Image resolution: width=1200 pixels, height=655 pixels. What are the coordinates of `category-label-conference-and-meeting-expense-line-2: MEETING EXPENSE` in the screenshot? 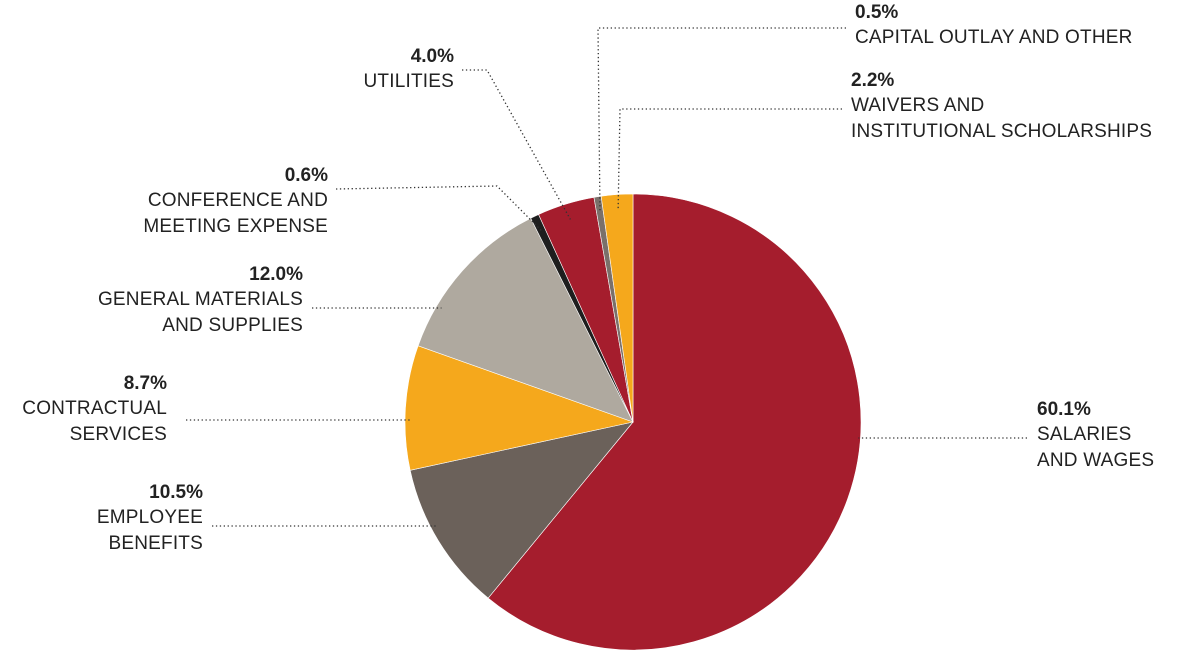 It's located at (235, 226).